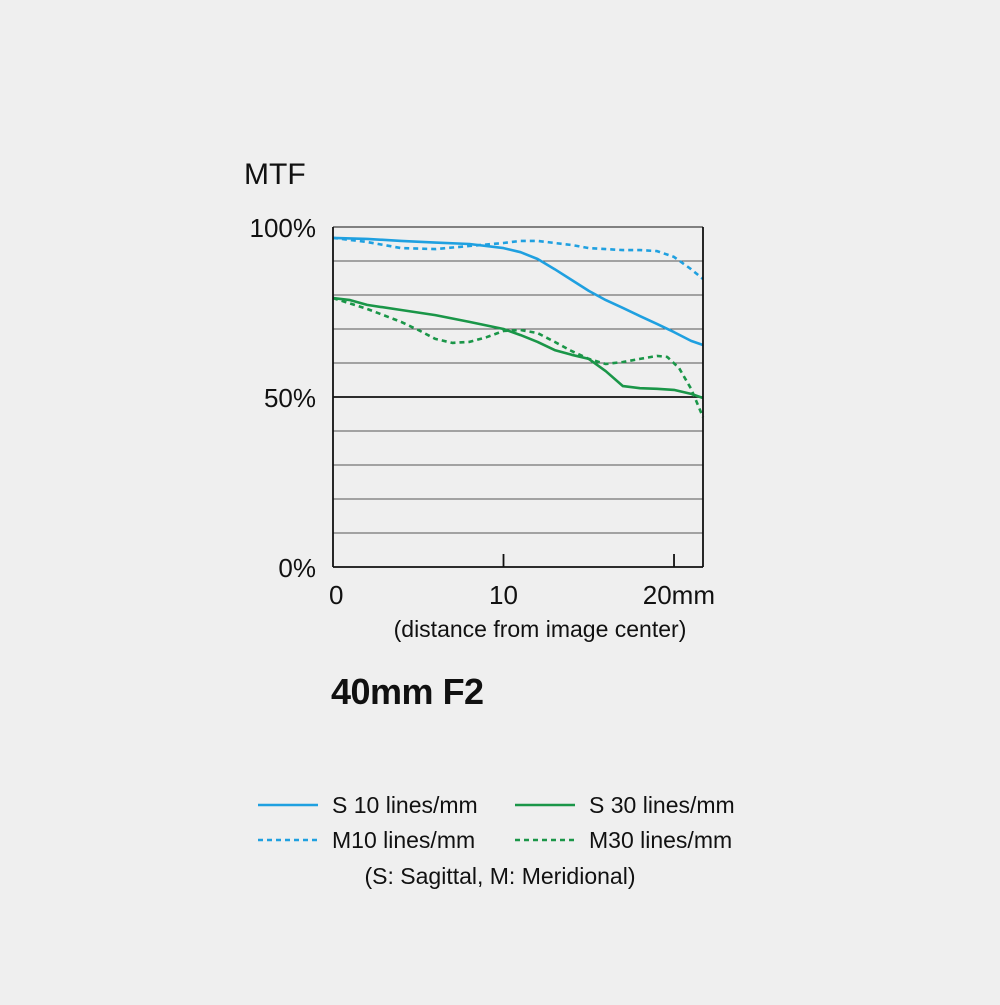 This screenshot has width=1000, height=1005. I want to click on y-tick-label: 100%, so click(283, 228).